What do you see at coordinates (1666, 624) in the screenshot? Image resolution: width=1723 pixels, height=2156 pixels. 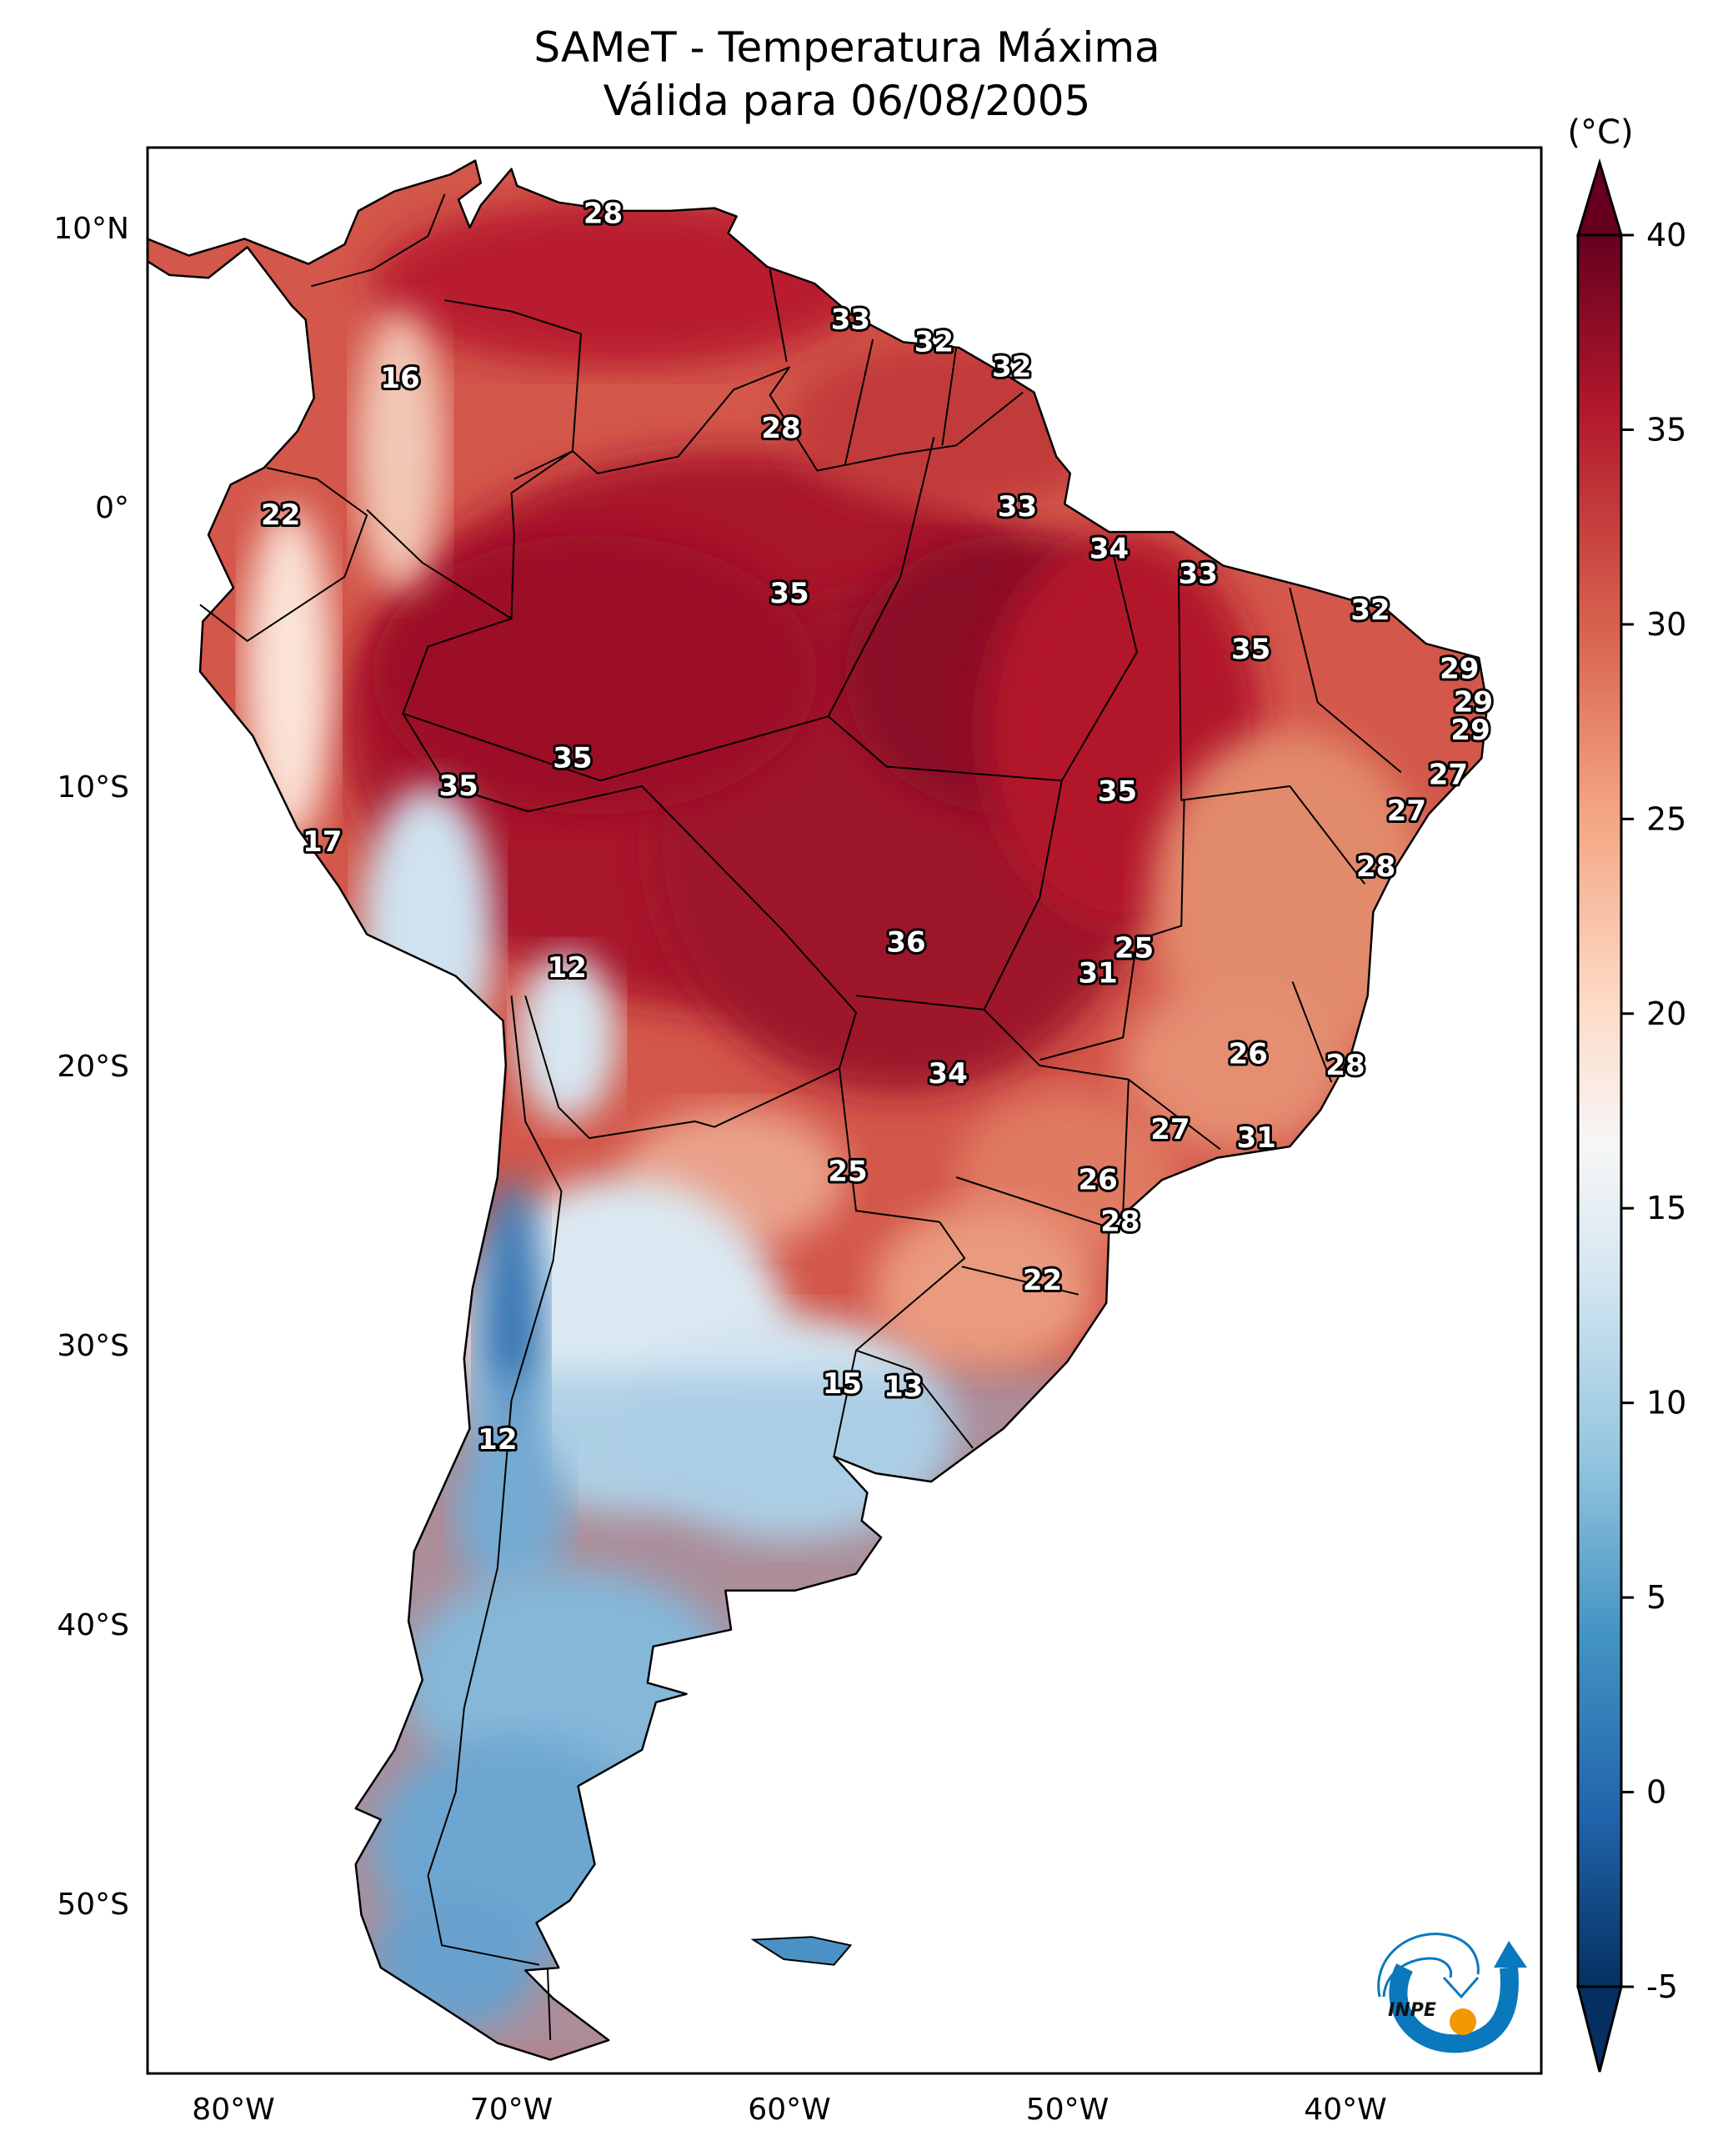 I see `colorbar-tick-label: 30` at bounding box center [1666, 624].